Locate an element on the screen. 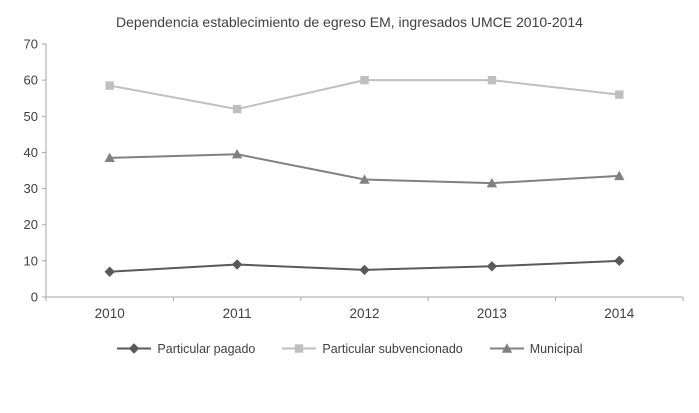 The height and width of the screenshot is (413, 699). legend-marker-triangle is located at coordinates (506, 348).